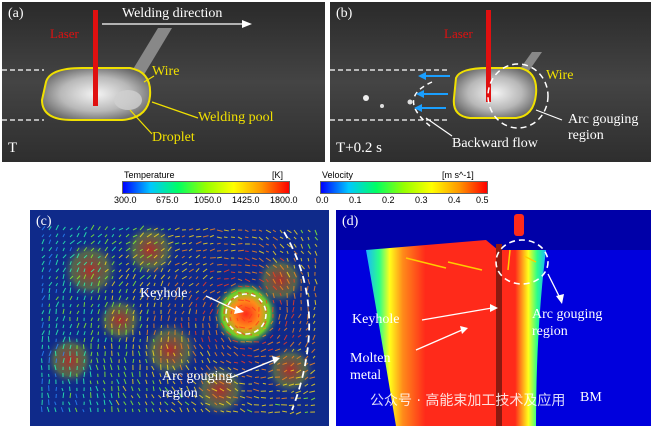 The height and width of the screenshot is (428, 653). What do you see at coordinates (13, 148) in the screenshot?
I see `panel-a-time: T` at bounding box center [13, 148].